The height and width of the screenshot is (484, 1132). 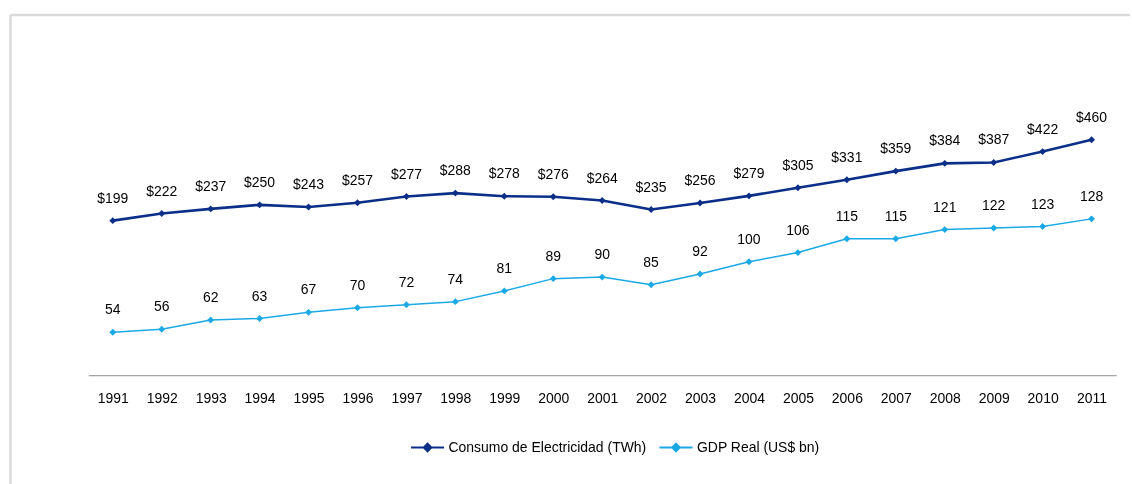 I want to click on x-tick-label: 2001, so click(x=603, y=397).